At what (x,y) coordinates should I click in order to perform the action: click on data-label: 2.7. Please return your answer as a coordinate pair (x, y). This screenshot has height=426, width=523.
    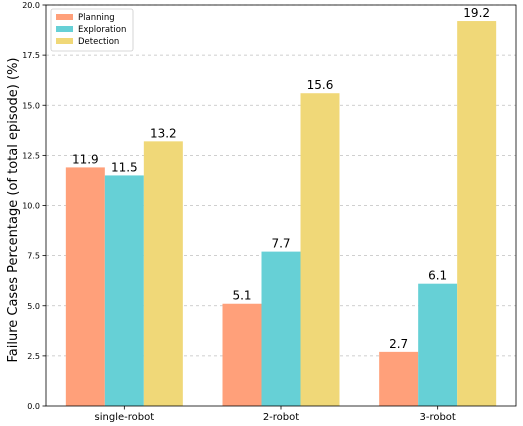
    Looking at the image, I should click on (398, 344).